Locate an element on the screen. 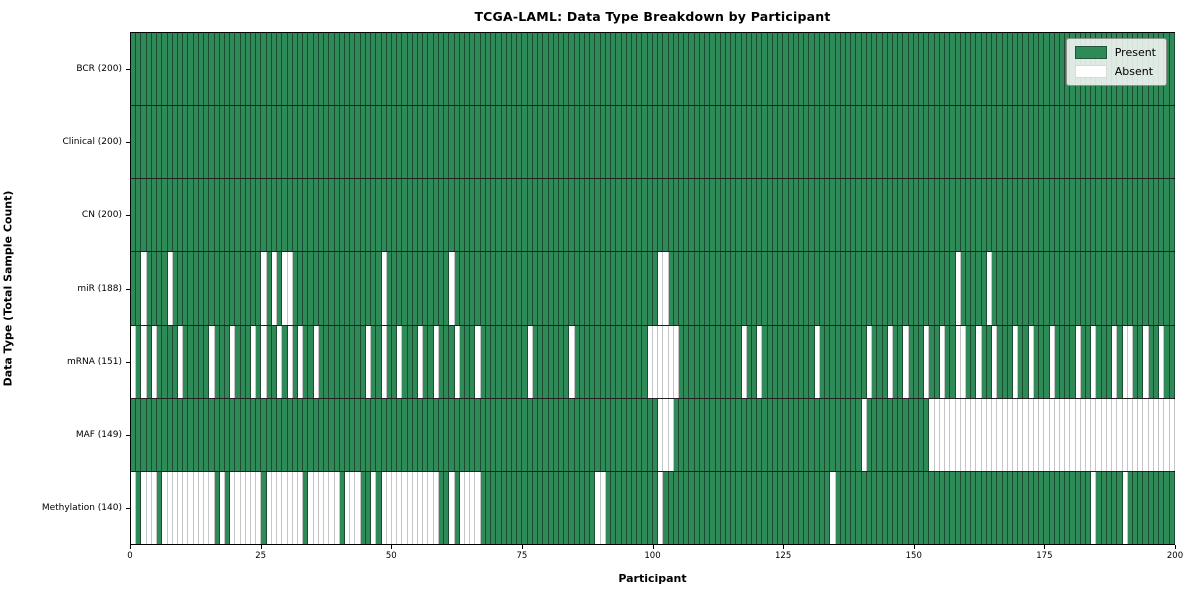 This screenshot has height=600, width=1200. heatmap-row-bcr is located at coordinates (653, 69).